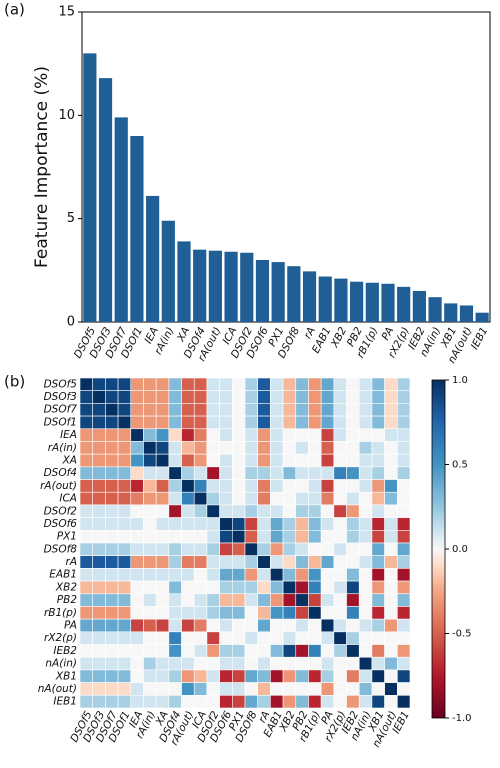 The image size is (500, 768). I want to click on x-tick-label: PA, so click(327, 717).